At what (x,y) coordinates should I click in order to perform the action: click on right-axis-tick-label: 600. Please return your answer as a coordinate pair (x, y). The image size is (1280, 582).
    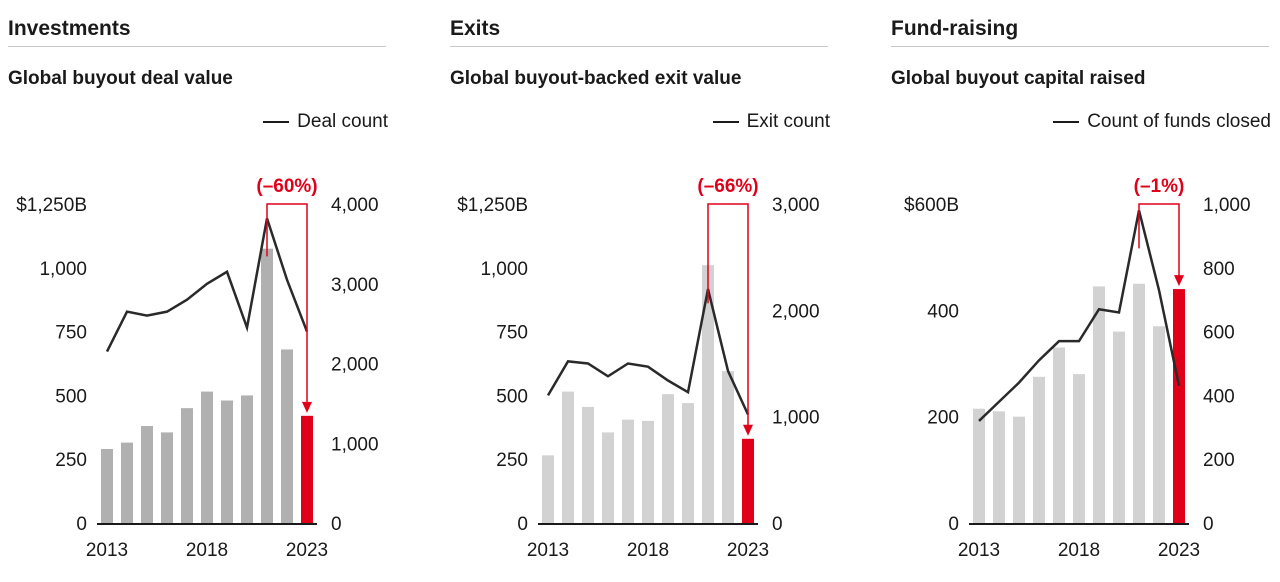
    Looking at the image, I should click on (1219, 333).